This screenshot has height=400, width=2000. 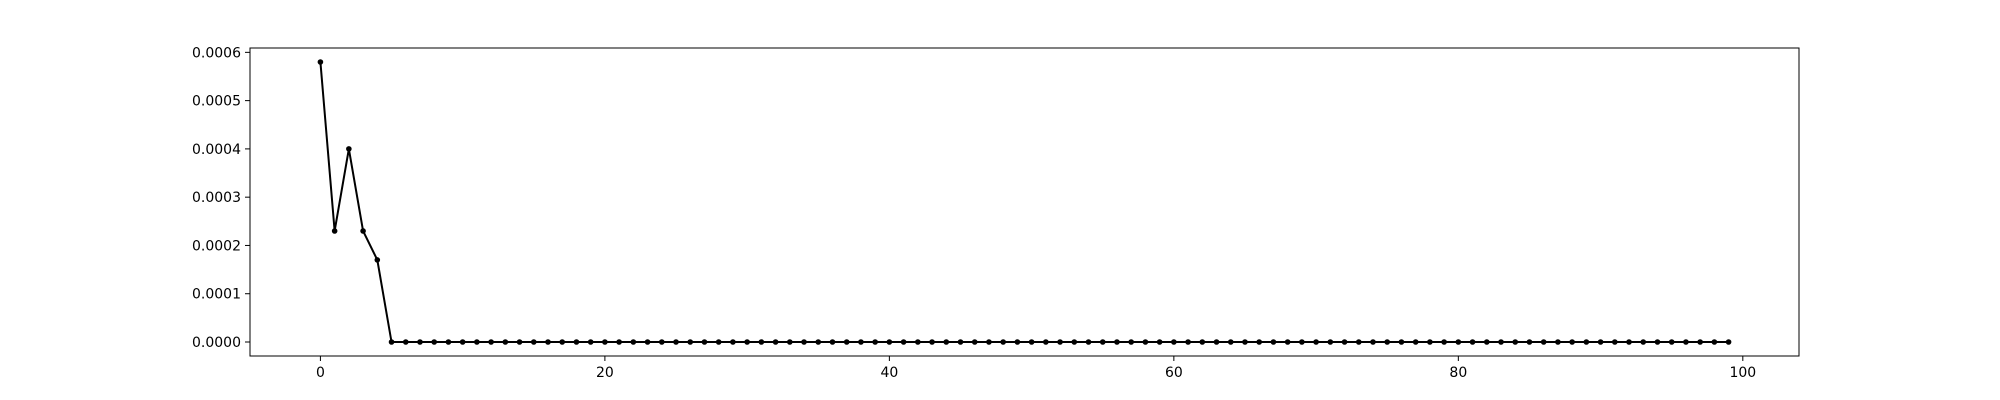 What do you see at coordinates (889, 373) in the screenshot?
I see `x-tick-label: 40` at bounding box center [889, 373].